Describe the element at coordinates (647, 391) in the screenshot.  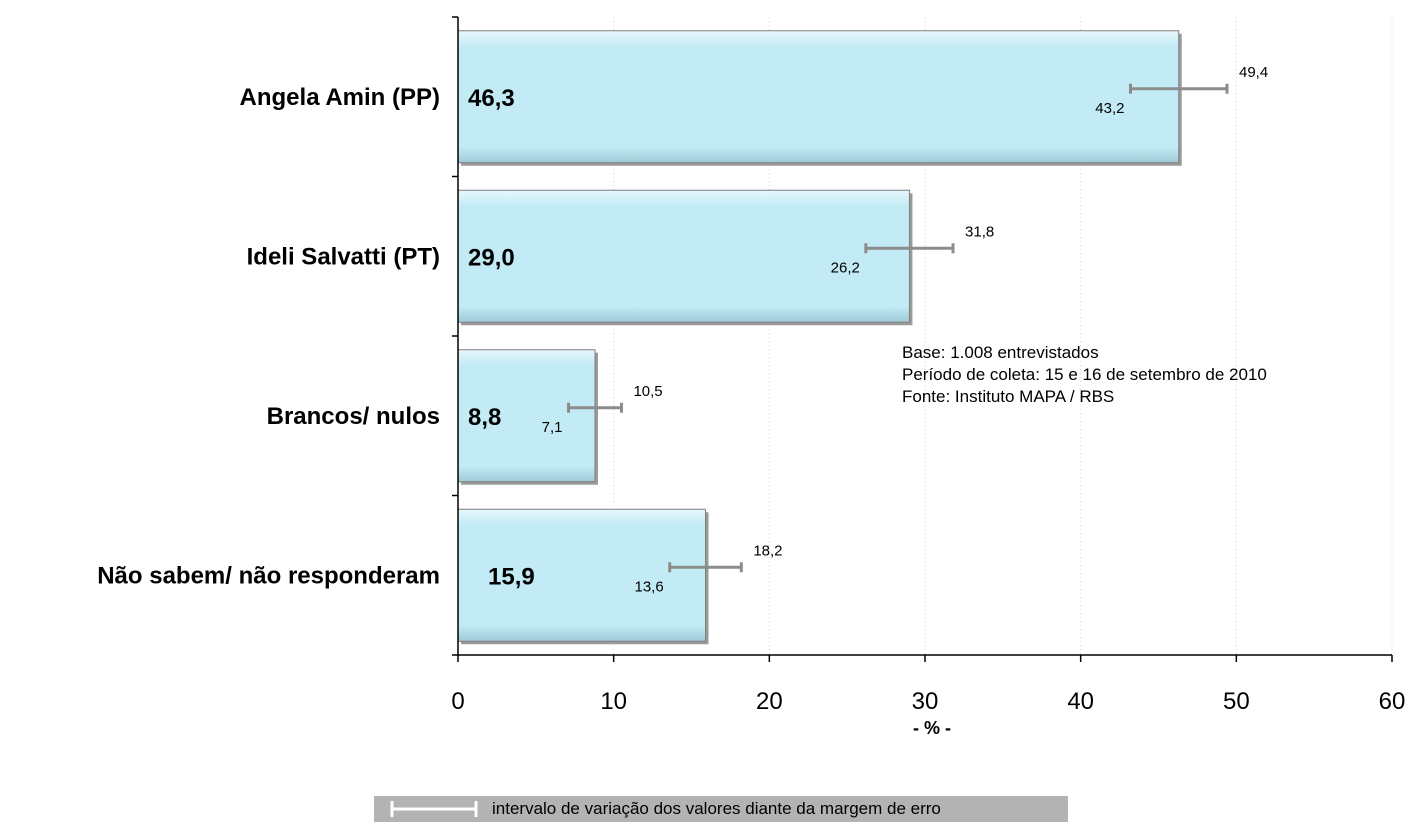
I see `error-high-label-2: 10,5` at that location.